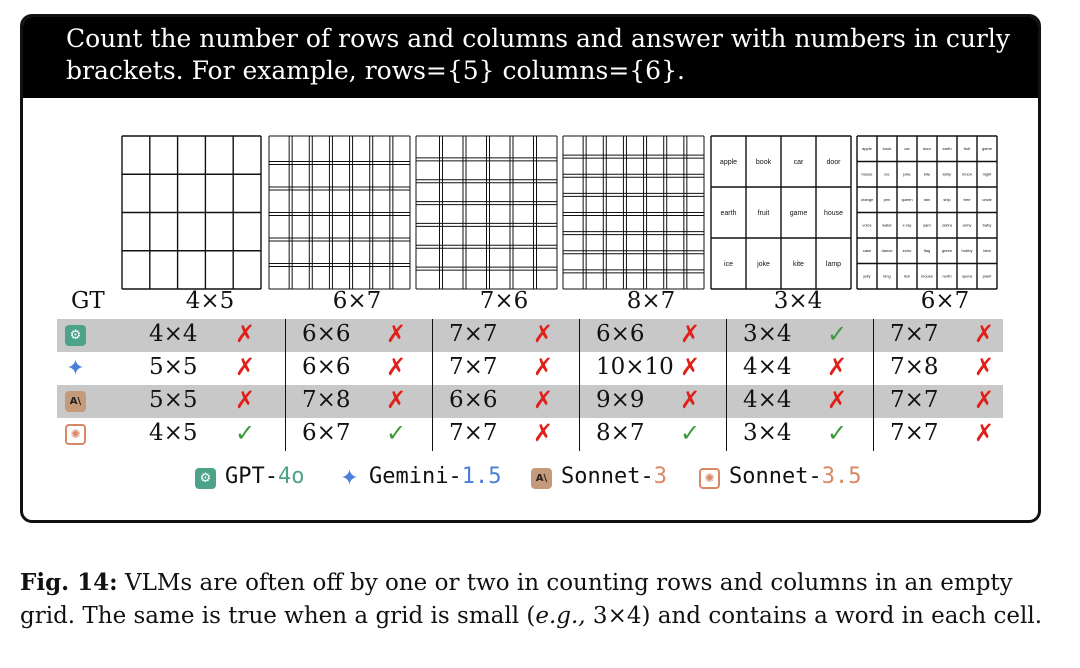 The height and width of the screenshot is (668, 1080). Describe the element at coordinates (291, 476) in the screenshot. I see `legend-version: 4o` at that location.